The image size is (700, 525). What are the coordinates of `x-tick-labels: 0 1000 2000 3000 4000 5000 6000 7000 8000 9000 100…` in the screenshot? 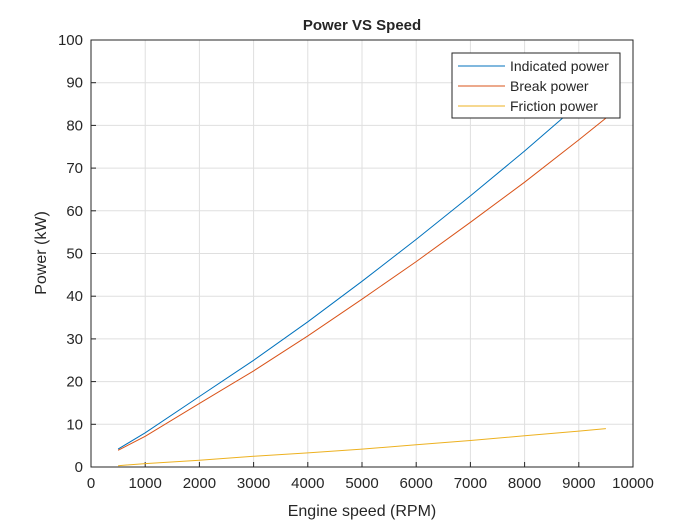 It's located at (370, 483).